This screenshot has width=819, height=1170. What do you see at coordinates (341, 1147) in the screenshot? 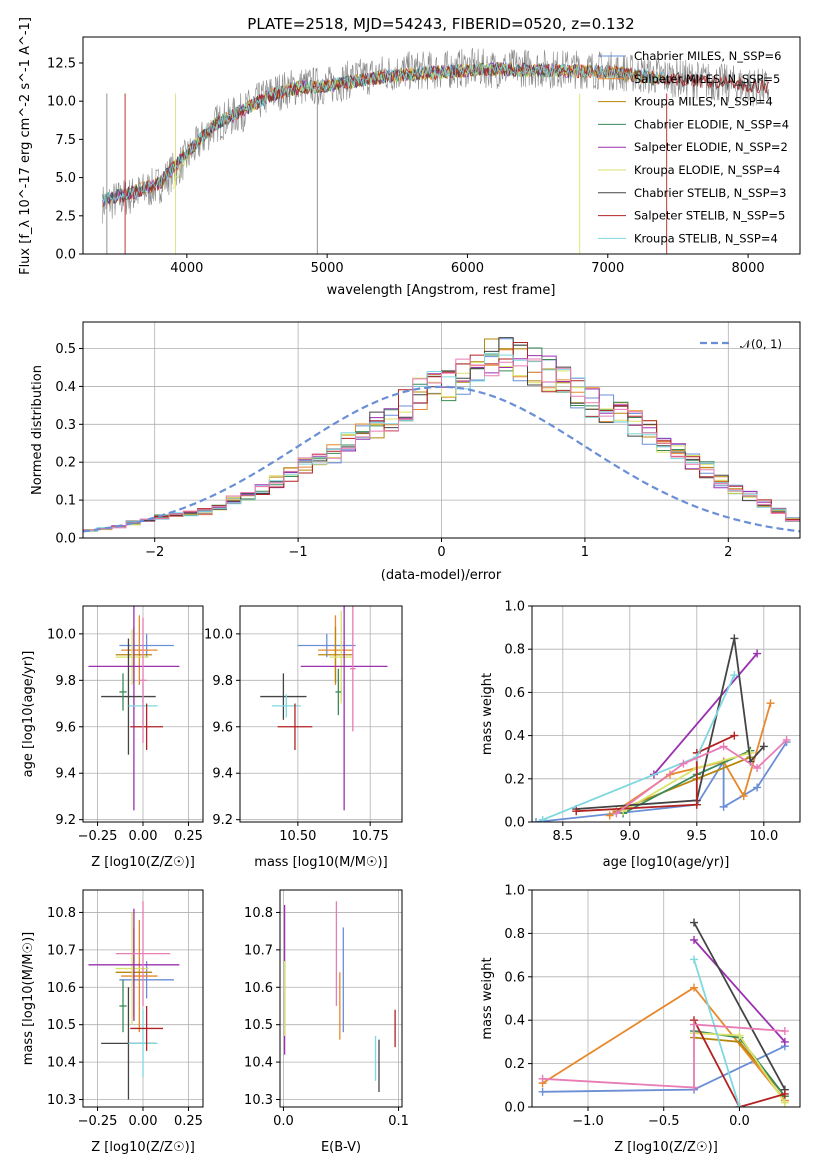
I see `x-axis-label: E(B-V)` at bounding box center [341, 1147].